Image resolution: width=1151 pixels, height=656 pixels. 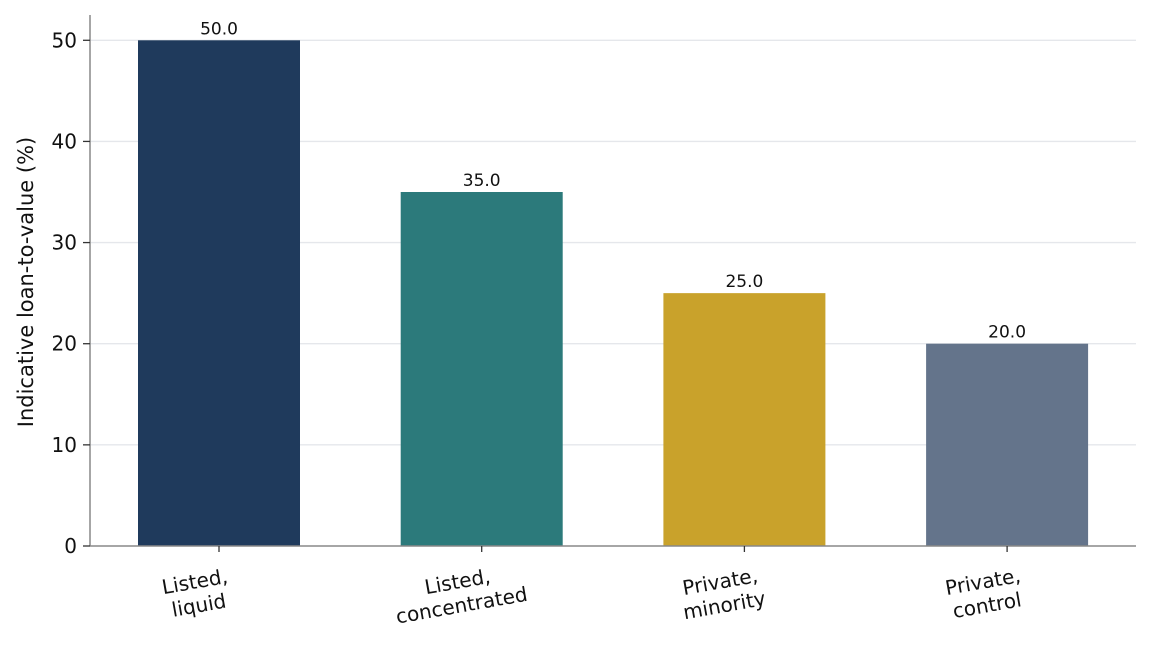 I want to click on y-tick-label: 0, so click(x=70, y=546).